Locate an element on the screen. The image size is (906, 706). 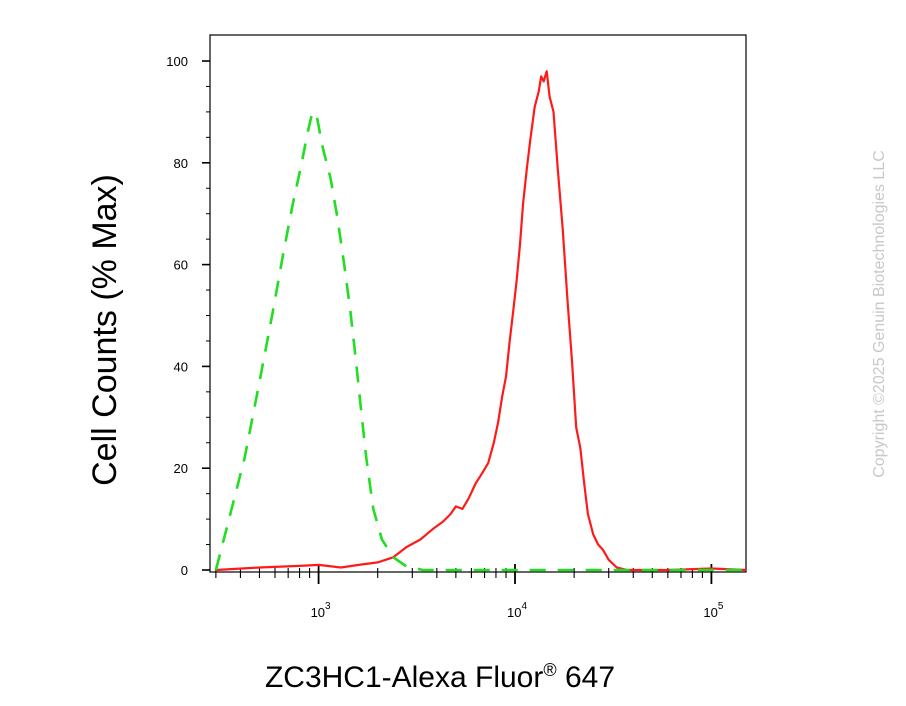
y-tick-label: 20 is located at coordinates (181, 468).